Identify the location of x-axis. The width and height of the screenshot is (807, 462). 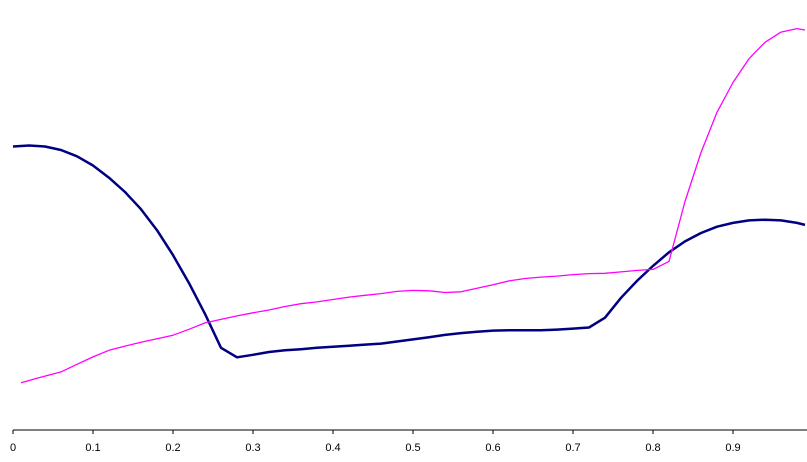
(409, 431).